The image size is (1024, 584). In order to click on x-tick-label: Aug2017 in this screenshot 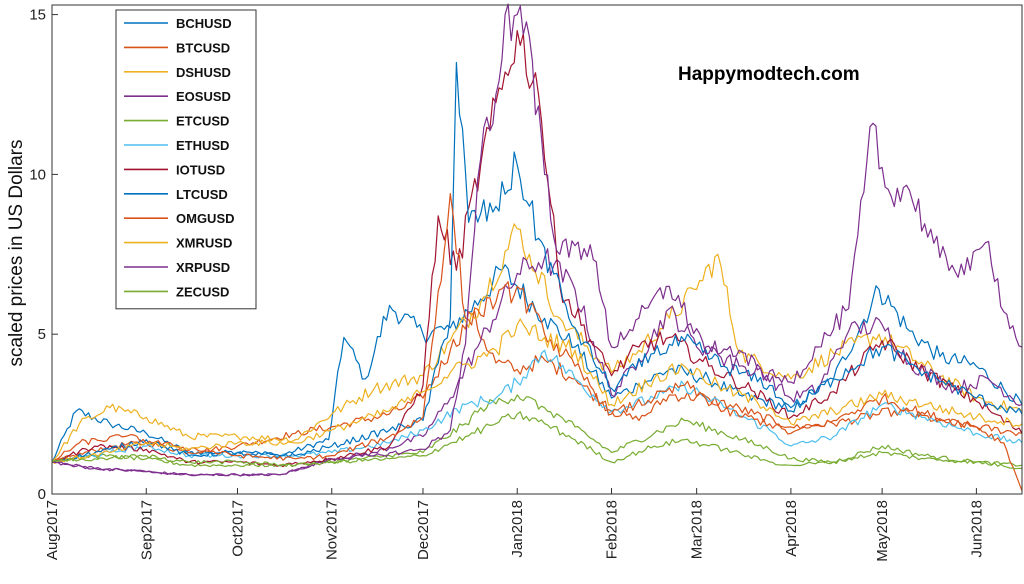, I will do `click(52, 530)`.